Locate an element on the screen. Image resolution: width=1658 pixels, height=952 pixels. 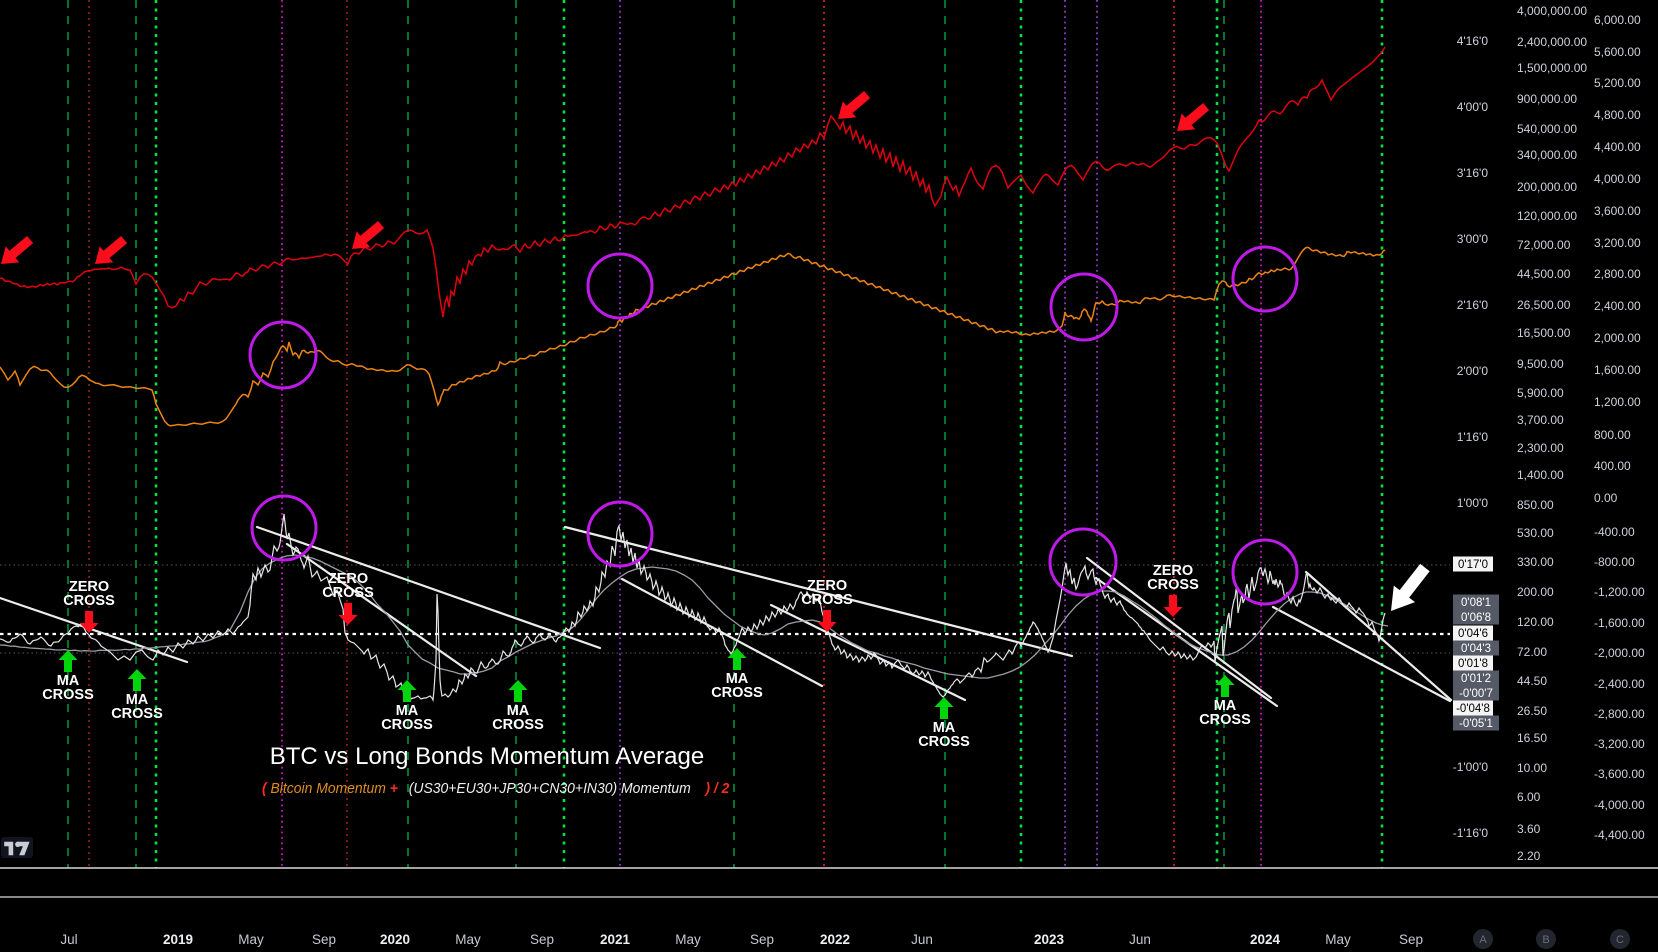
svg-text: 3,200.00 is located at coordinates (1617, 243).